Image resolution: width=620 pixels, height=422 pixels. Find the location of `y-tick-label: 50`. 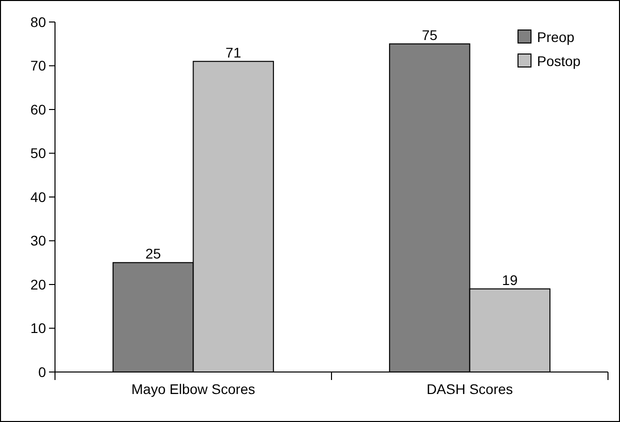

y-tick-label: 50 is located at coordinates (38, 153).